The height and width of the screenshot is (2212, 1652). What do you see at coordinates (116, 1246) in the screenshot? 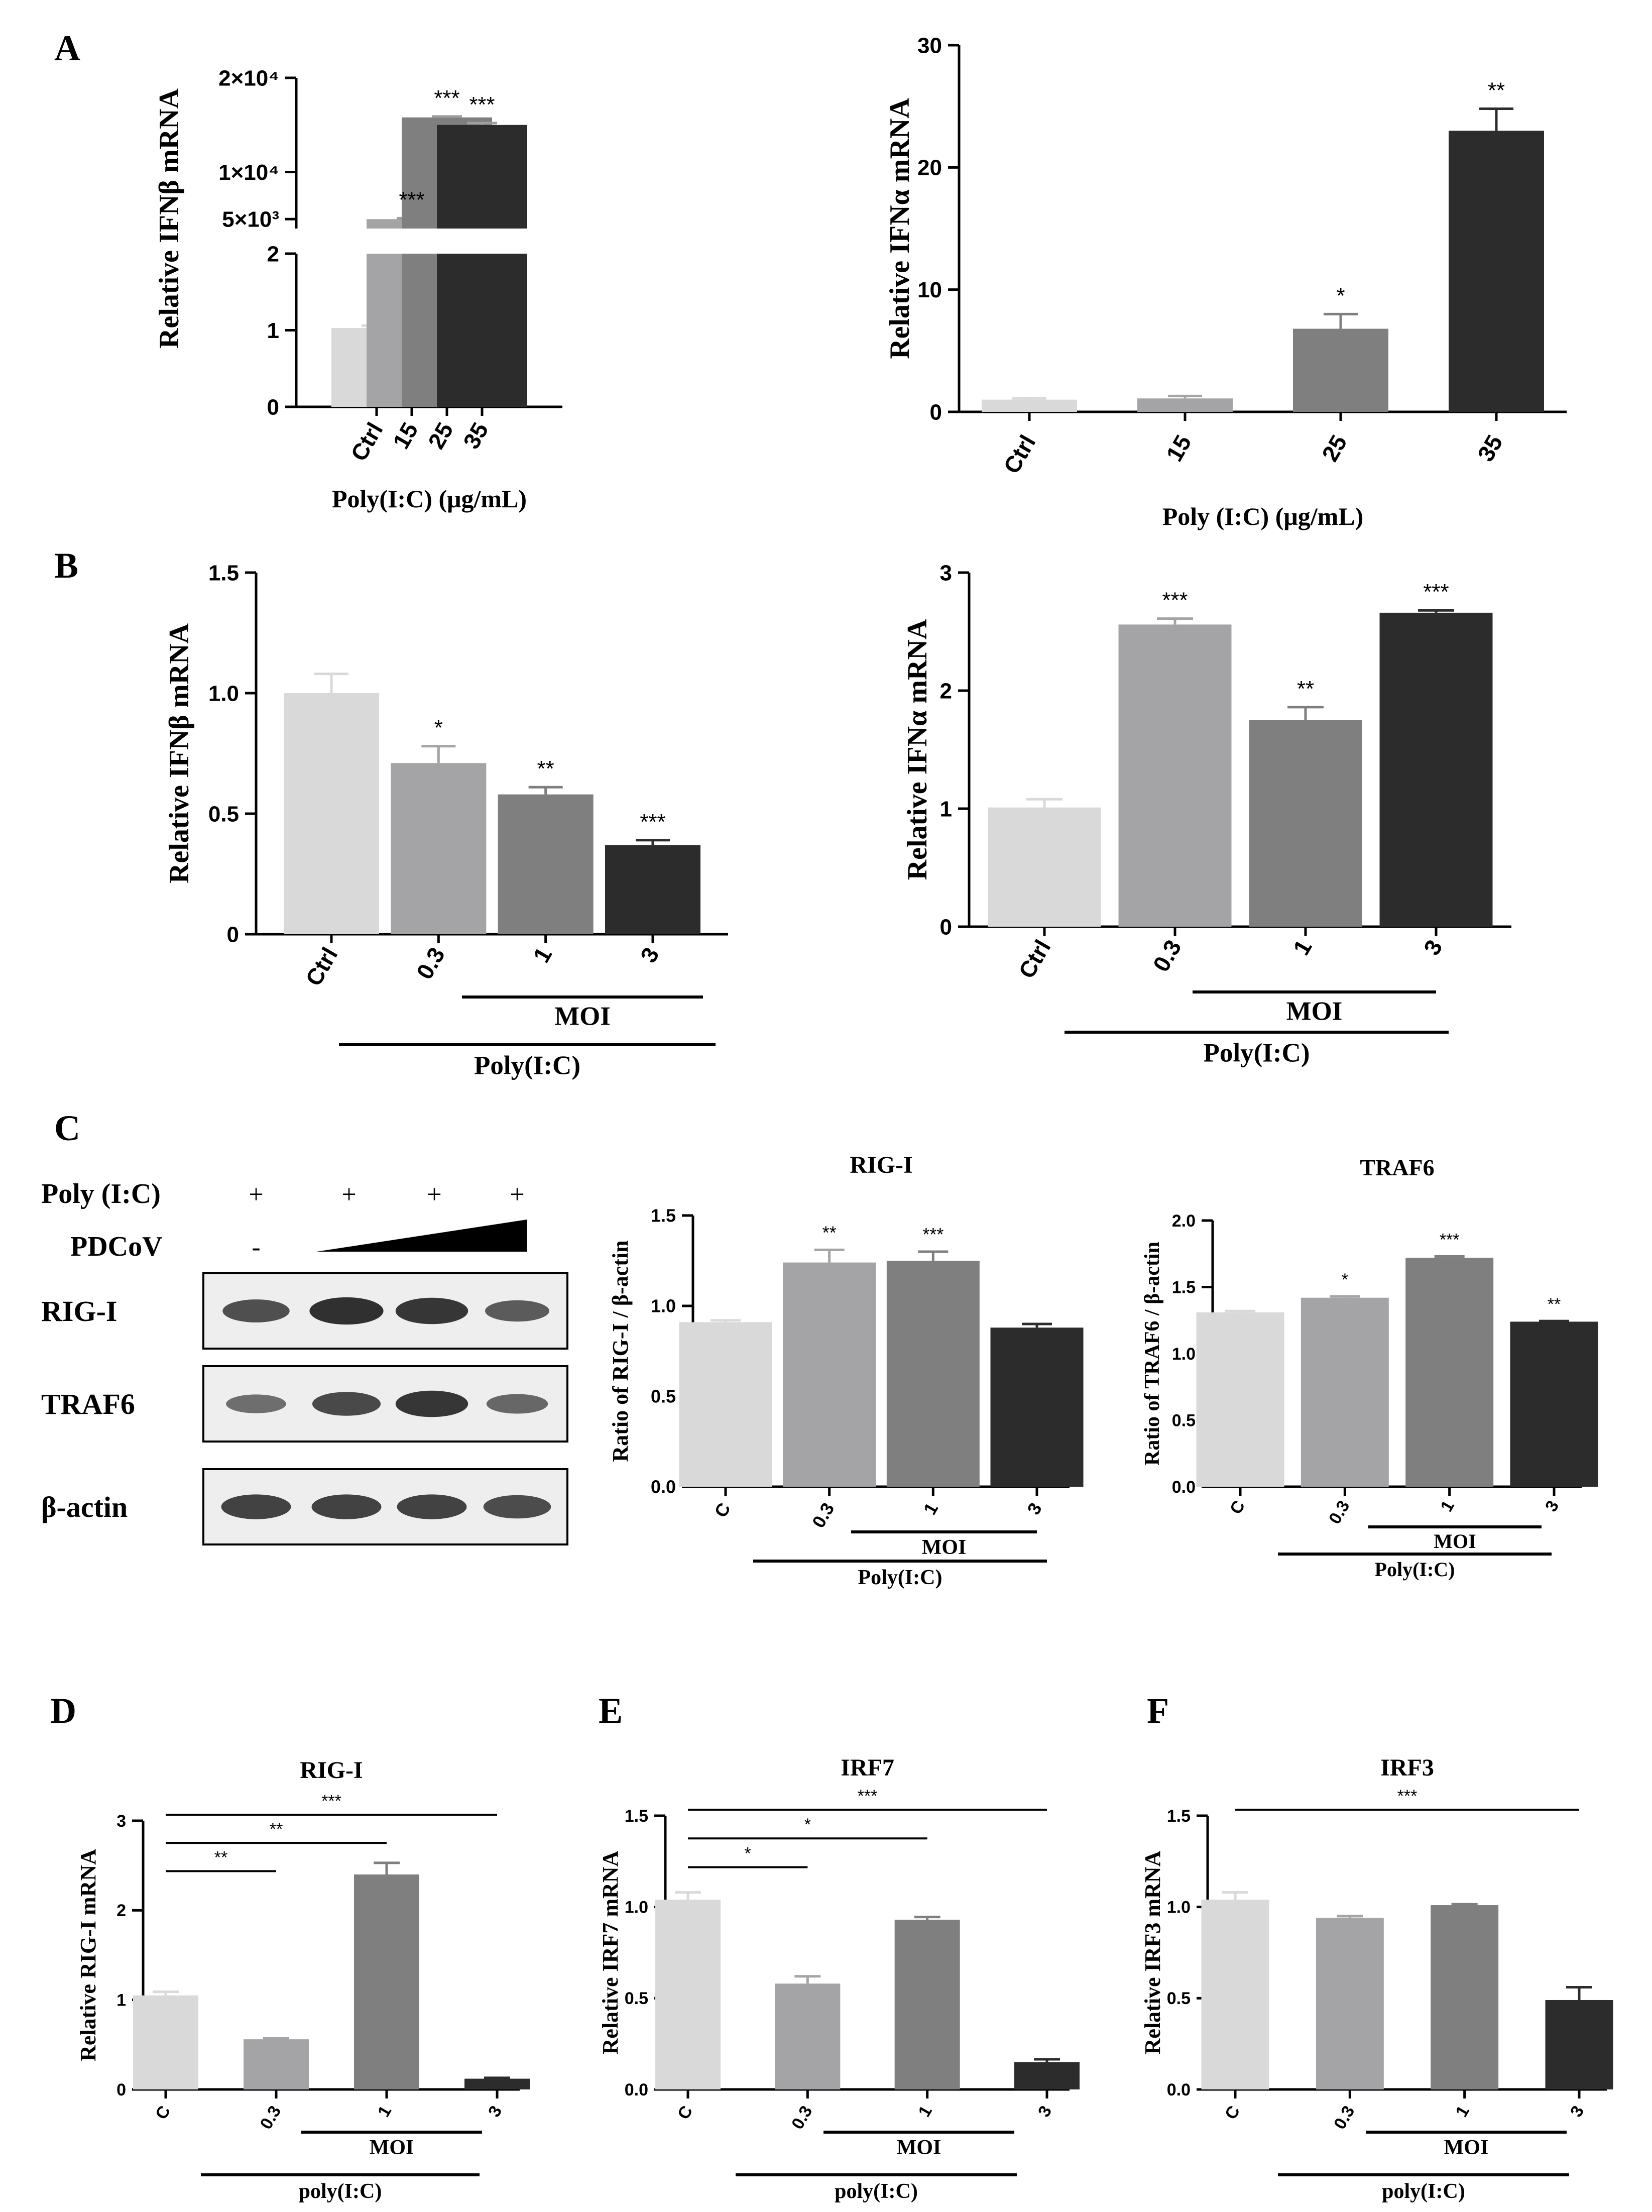
I see `blot-treatment-label-pdcov: PDCoV` at bounding box center [116, 1246].